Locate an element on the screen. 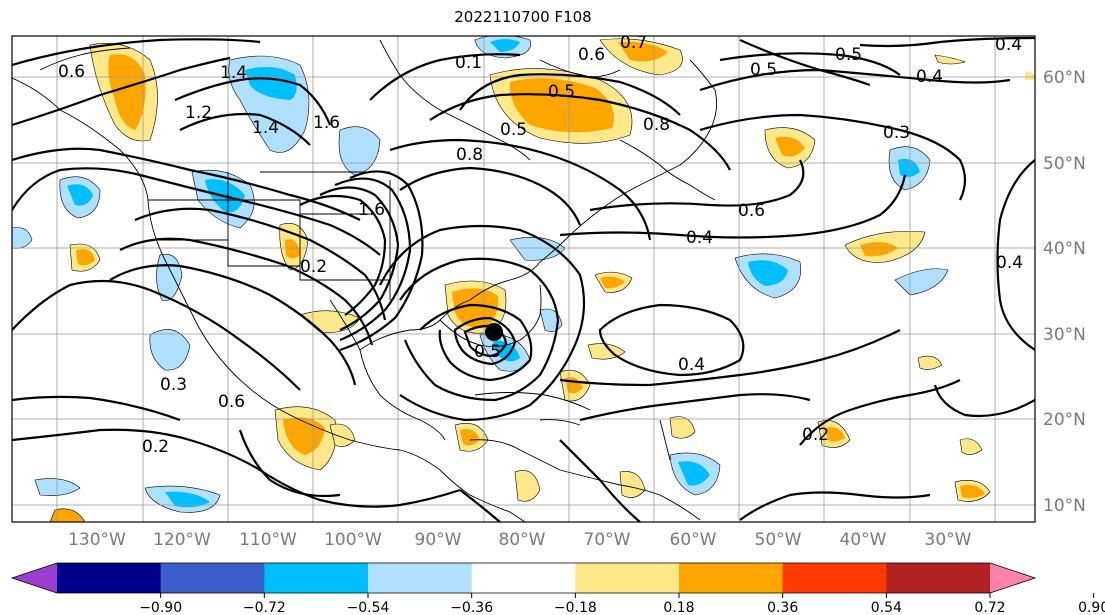  colorbar-tick-label: 0.36 is located at coordinates (782, 607).